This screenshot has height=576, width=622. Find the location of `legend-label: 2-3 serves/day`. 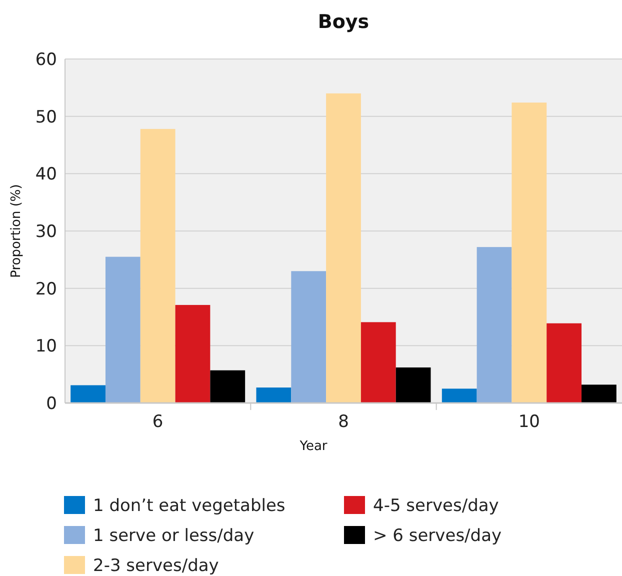

legend-label: 2-3 serves/day is located at coordinates (156, 566).